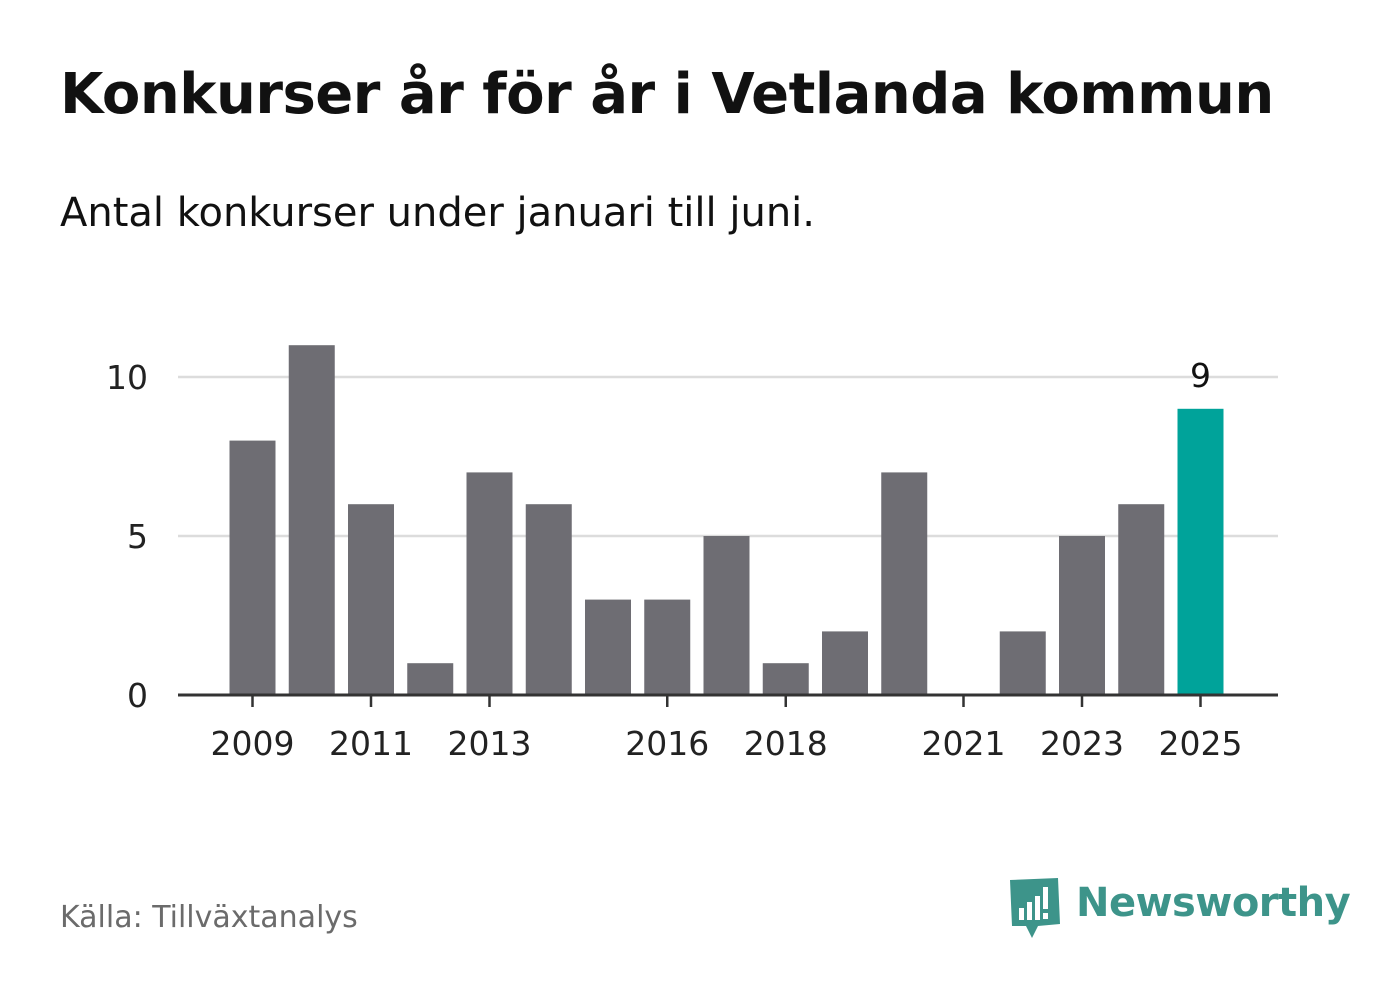 This screenshot has height=999, width=1382. What do you see at coordinates (1082, 743) in the screenshot?
I see `x-tick-label: 2023` at bounding box center [1082, 743].